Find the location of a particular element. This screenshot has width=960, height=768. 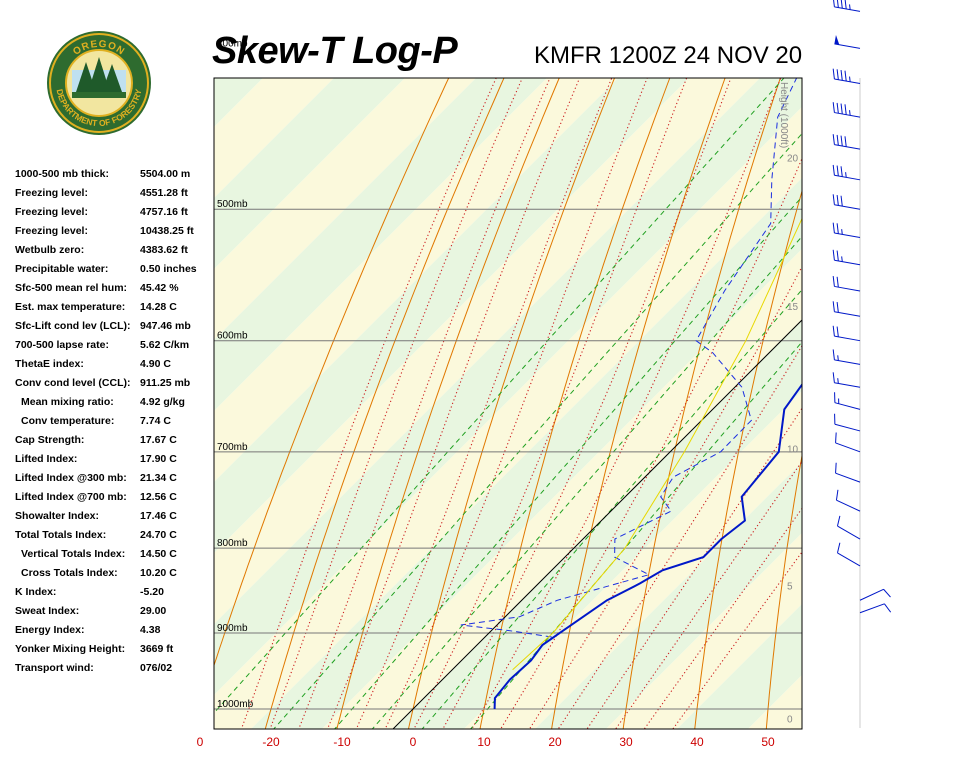

temperature-profile is located at coordinates (647, 546).